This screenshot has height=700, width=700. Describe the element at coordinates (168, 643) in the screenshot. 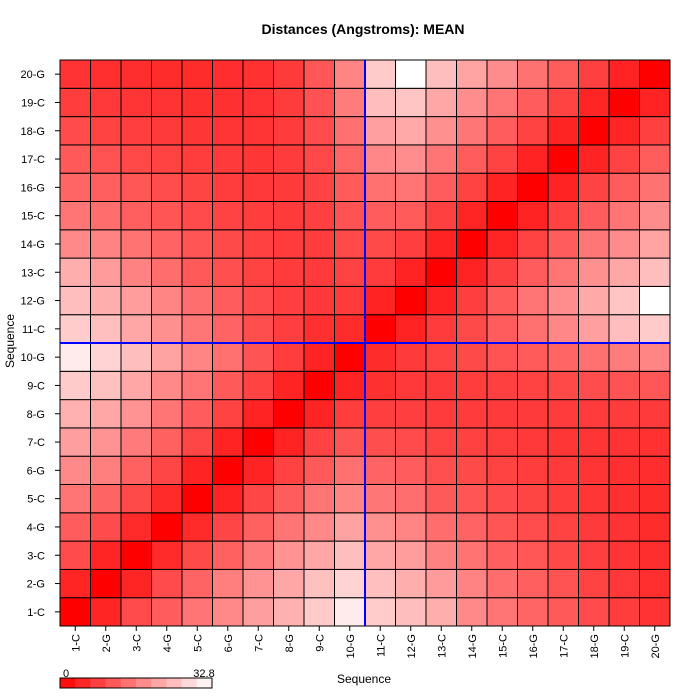

I see `x-tick-label: 4-G` at that location.